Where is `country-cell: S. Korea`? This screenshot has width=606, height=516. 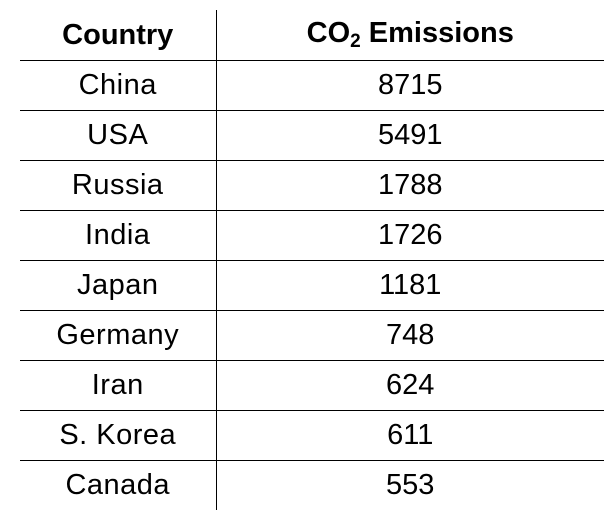
country-cell: S. Korea is located at coordinates (118, 435).